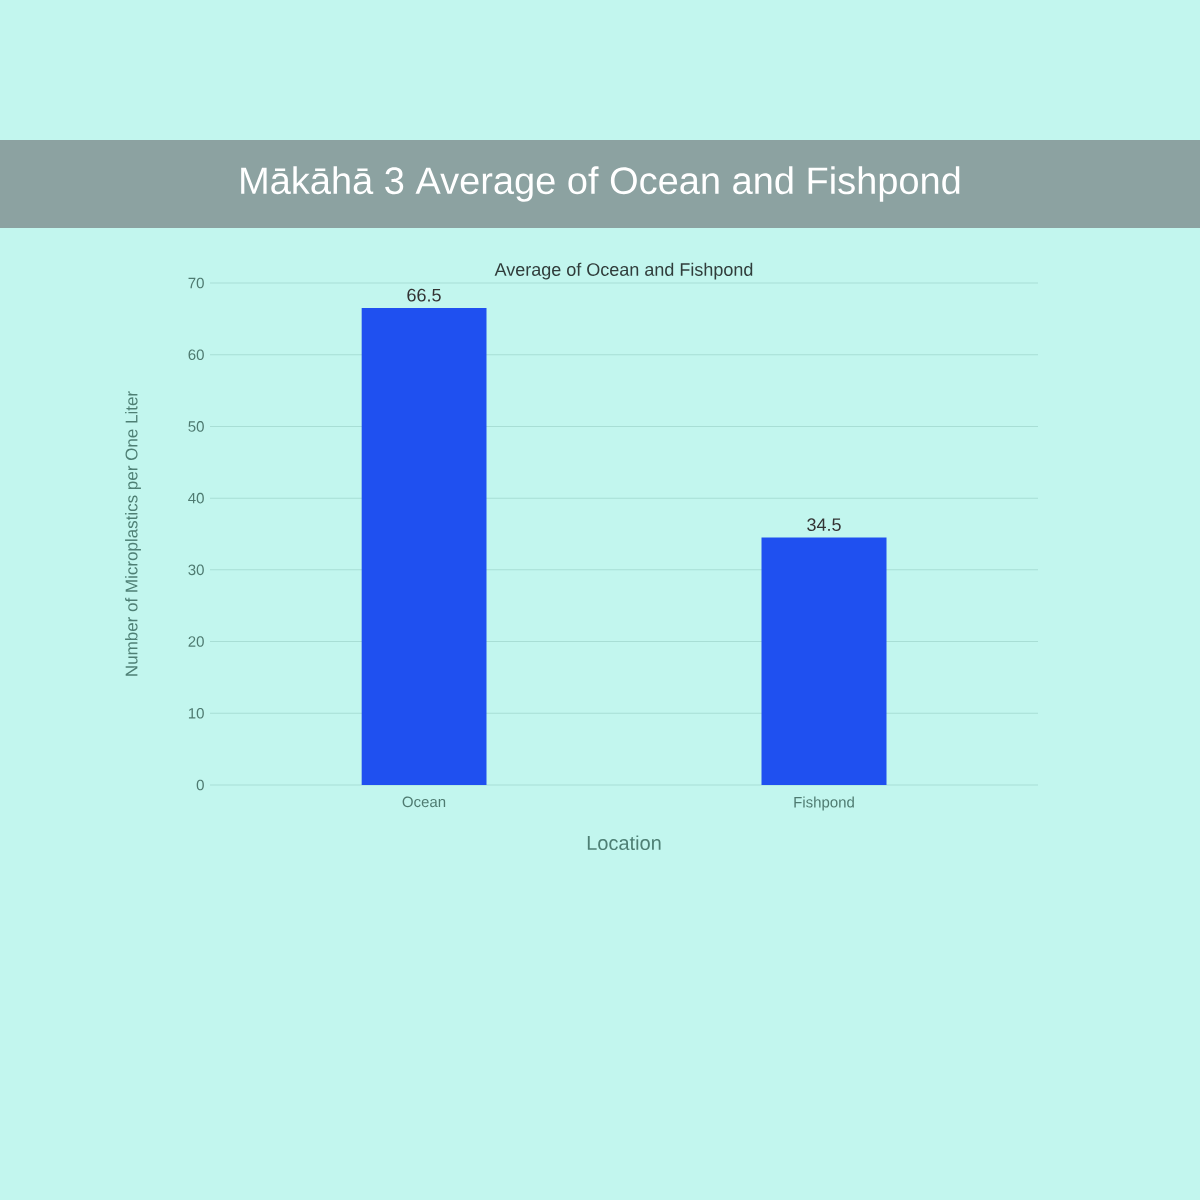 This screenshot has height=1200, width=1200. What do you see at coordinates (196, 641) in the screenshot?
I see `y-tick-label: 20` at bounding box center [196, 641].